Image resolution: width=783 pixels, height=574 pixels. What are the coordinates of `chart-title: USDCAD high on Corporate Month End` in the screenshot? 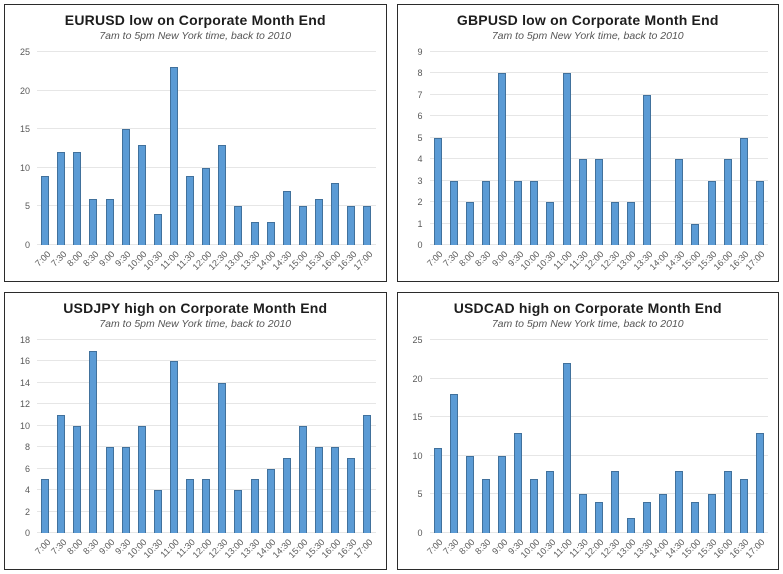 It's located at (587, 308).